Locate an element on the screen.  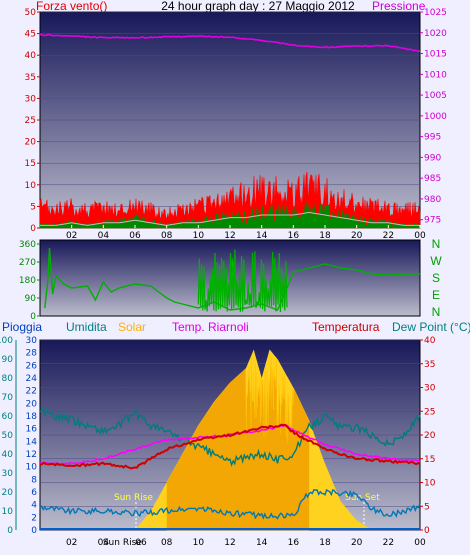
humidity-tick-label: 50 is located at coordinates (8, 436).